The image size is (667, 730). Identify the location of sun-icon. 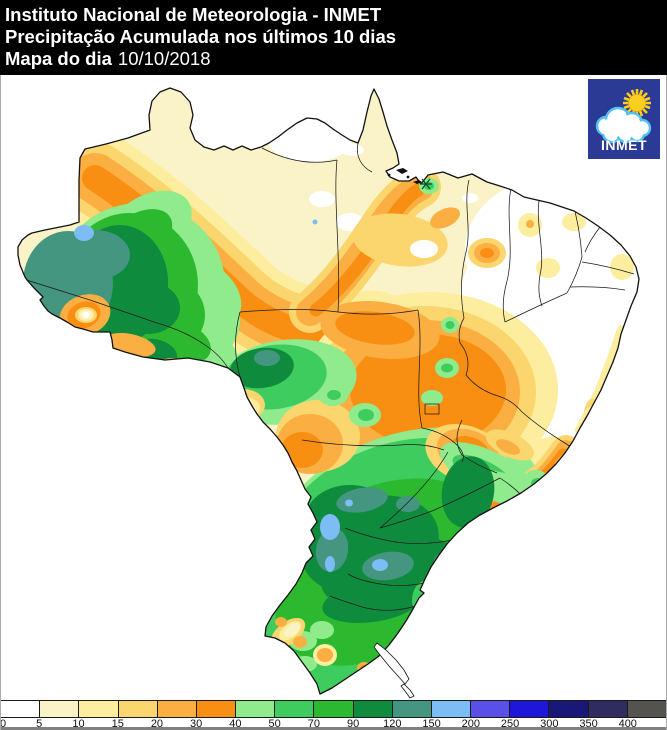
(637, 103).